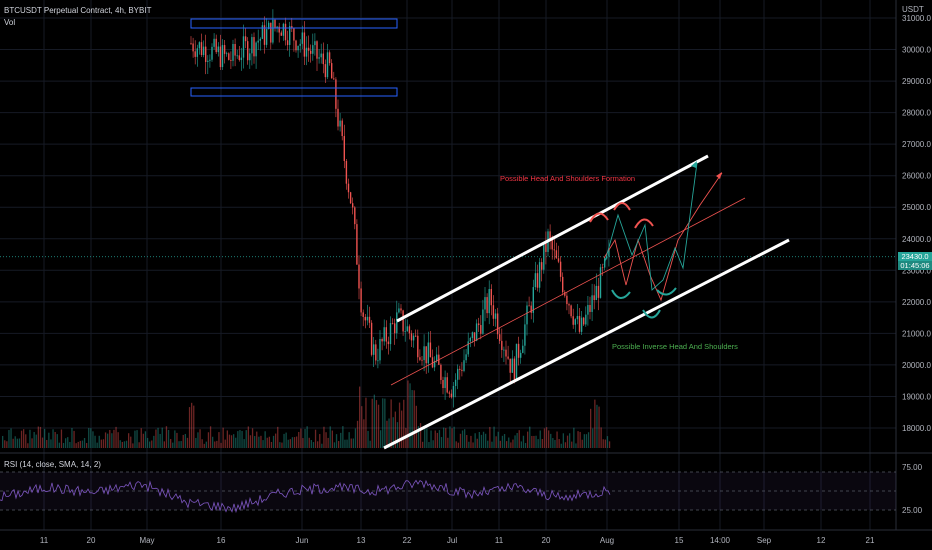 This screenshot has width=932, height=550. I want to click on inverse-shoulder-left-arc, so click(621, 294).